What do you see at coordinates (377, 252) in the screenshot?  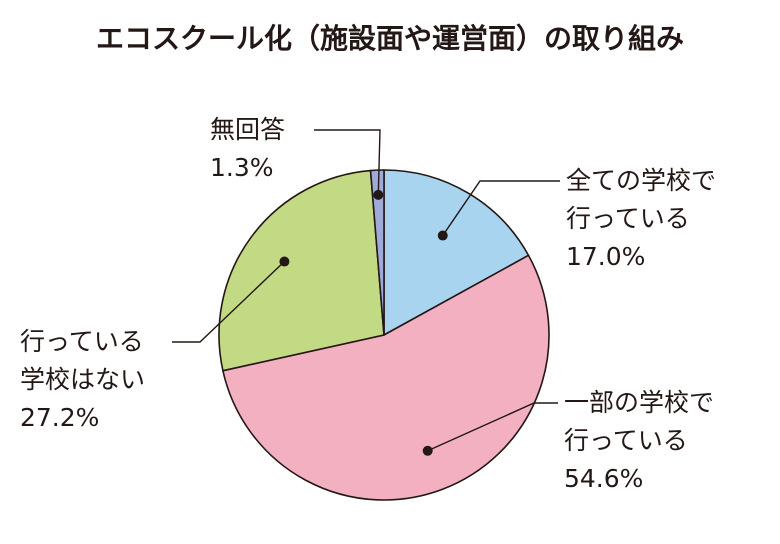 I see `pie-slice-no-answer` at bounding box center [377, 252].